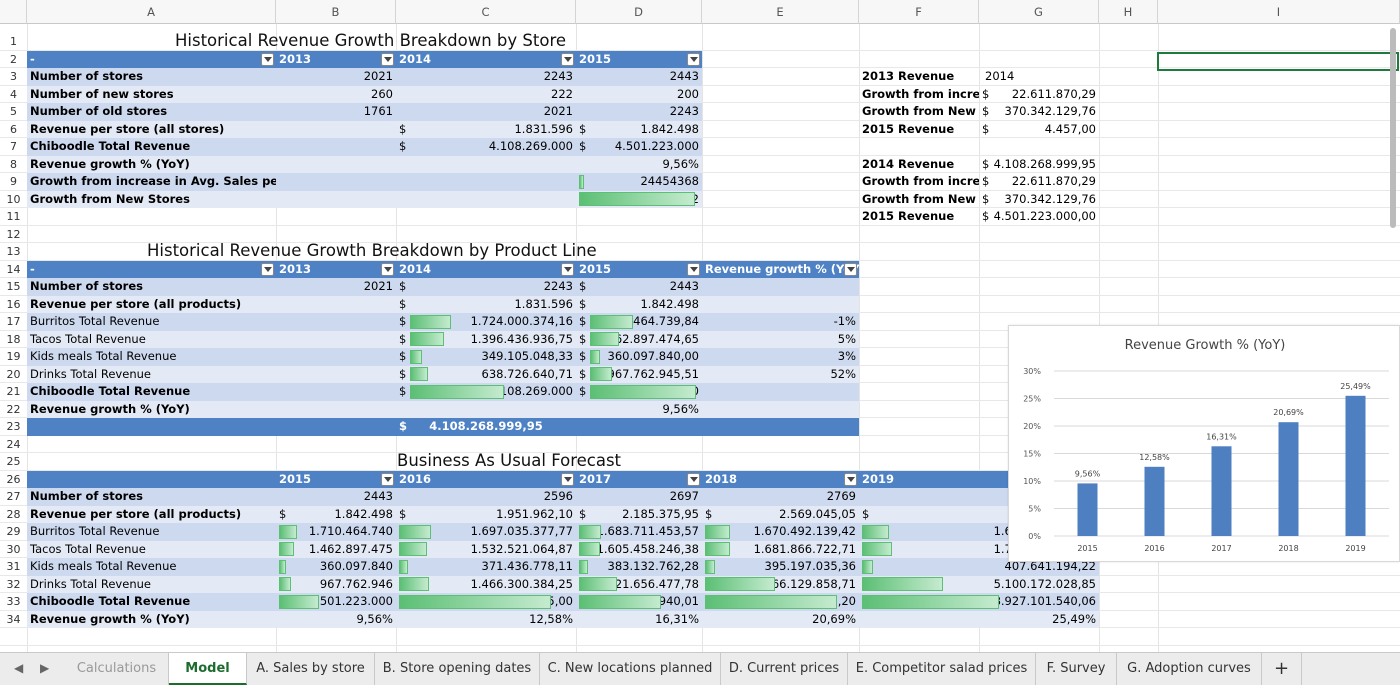 This screenshot has height=685, width=1400. Describe the element at coordinates (88, 548) in the screenshot. I see `row-label: Tacos Total Revenue` at that location.